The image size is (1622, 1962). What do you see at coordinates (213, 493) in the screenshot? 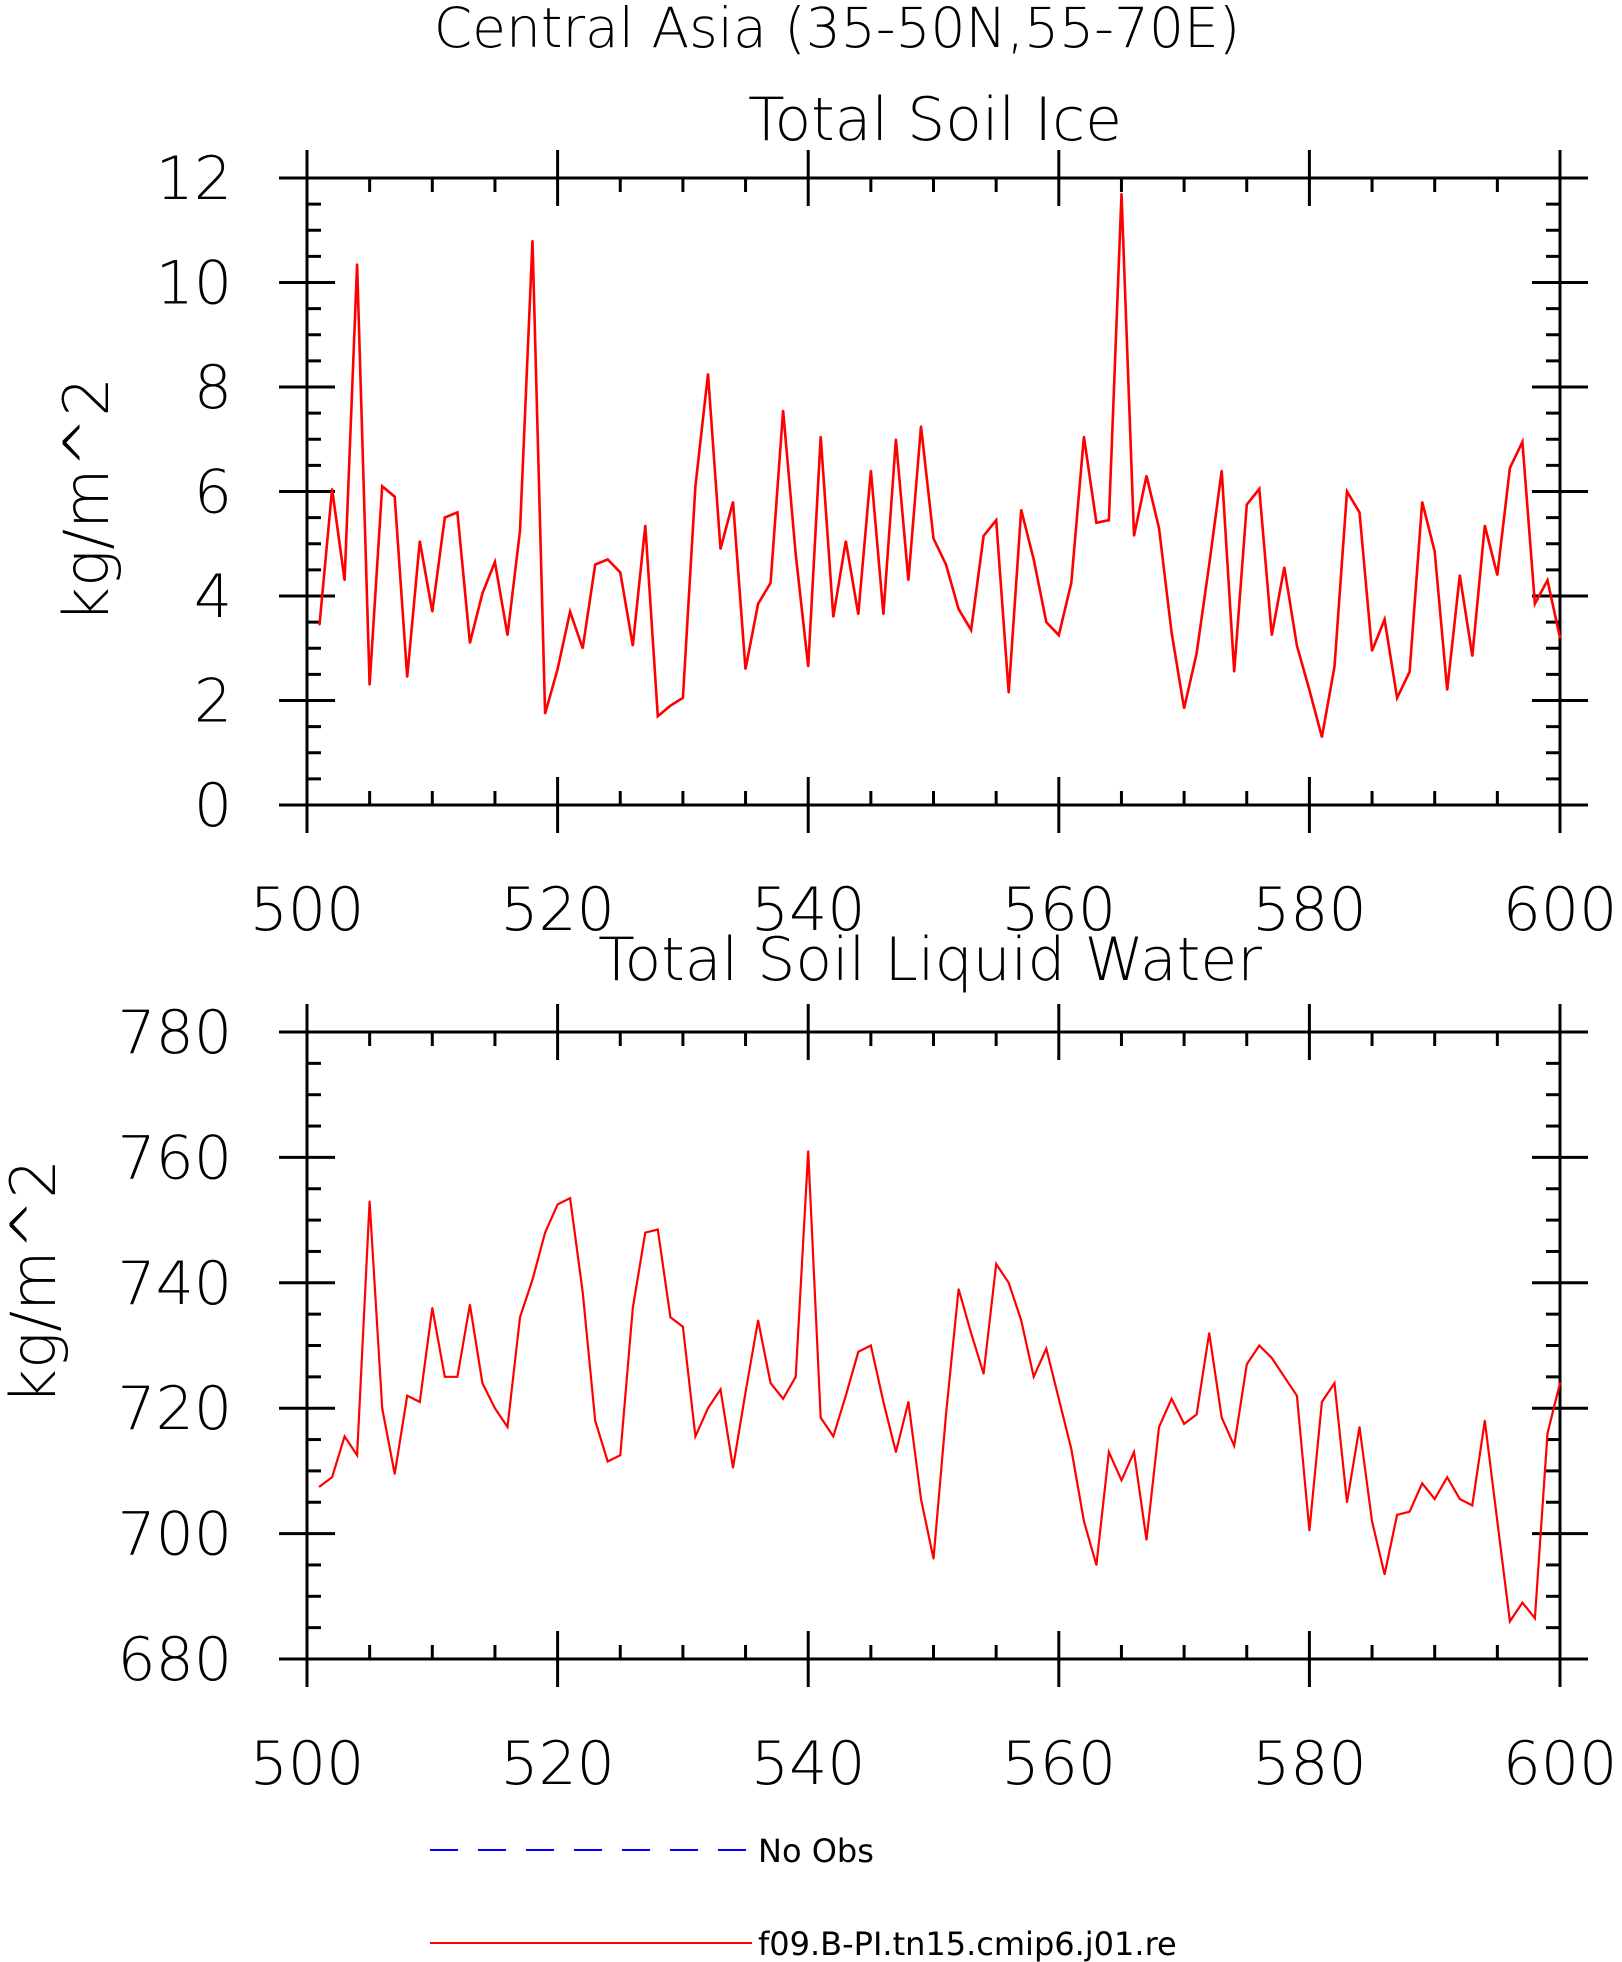
I see `y-tick-label: 6` at bounding box center [213, 493].